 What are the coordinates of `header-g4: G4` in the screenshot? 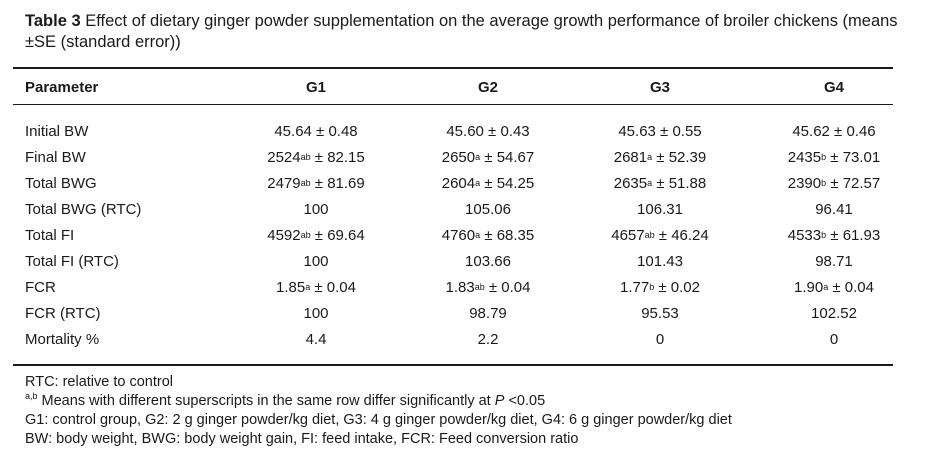 It's located at (833, 87).